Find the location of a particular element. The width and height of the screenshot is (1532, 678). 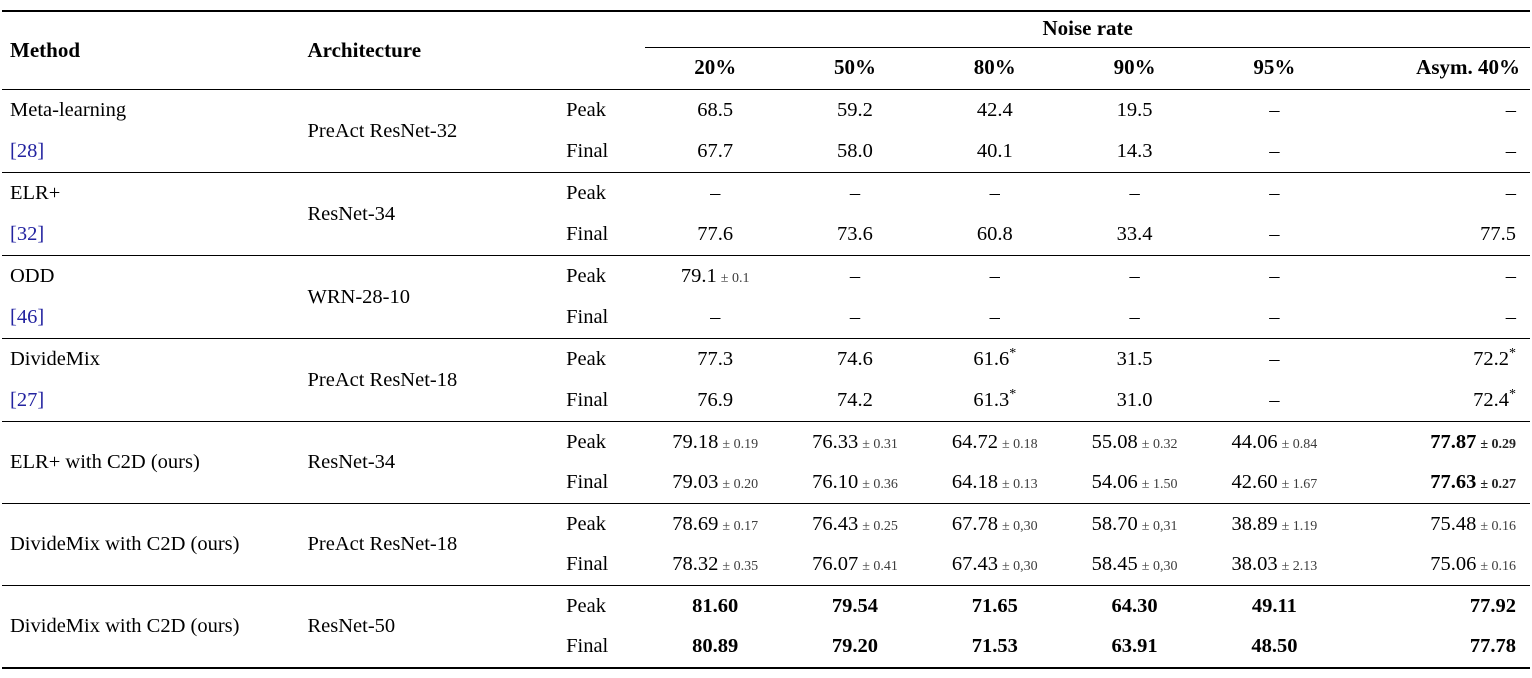

plus-minus-std: ± 0.25 is located at coordinates (880, 526).